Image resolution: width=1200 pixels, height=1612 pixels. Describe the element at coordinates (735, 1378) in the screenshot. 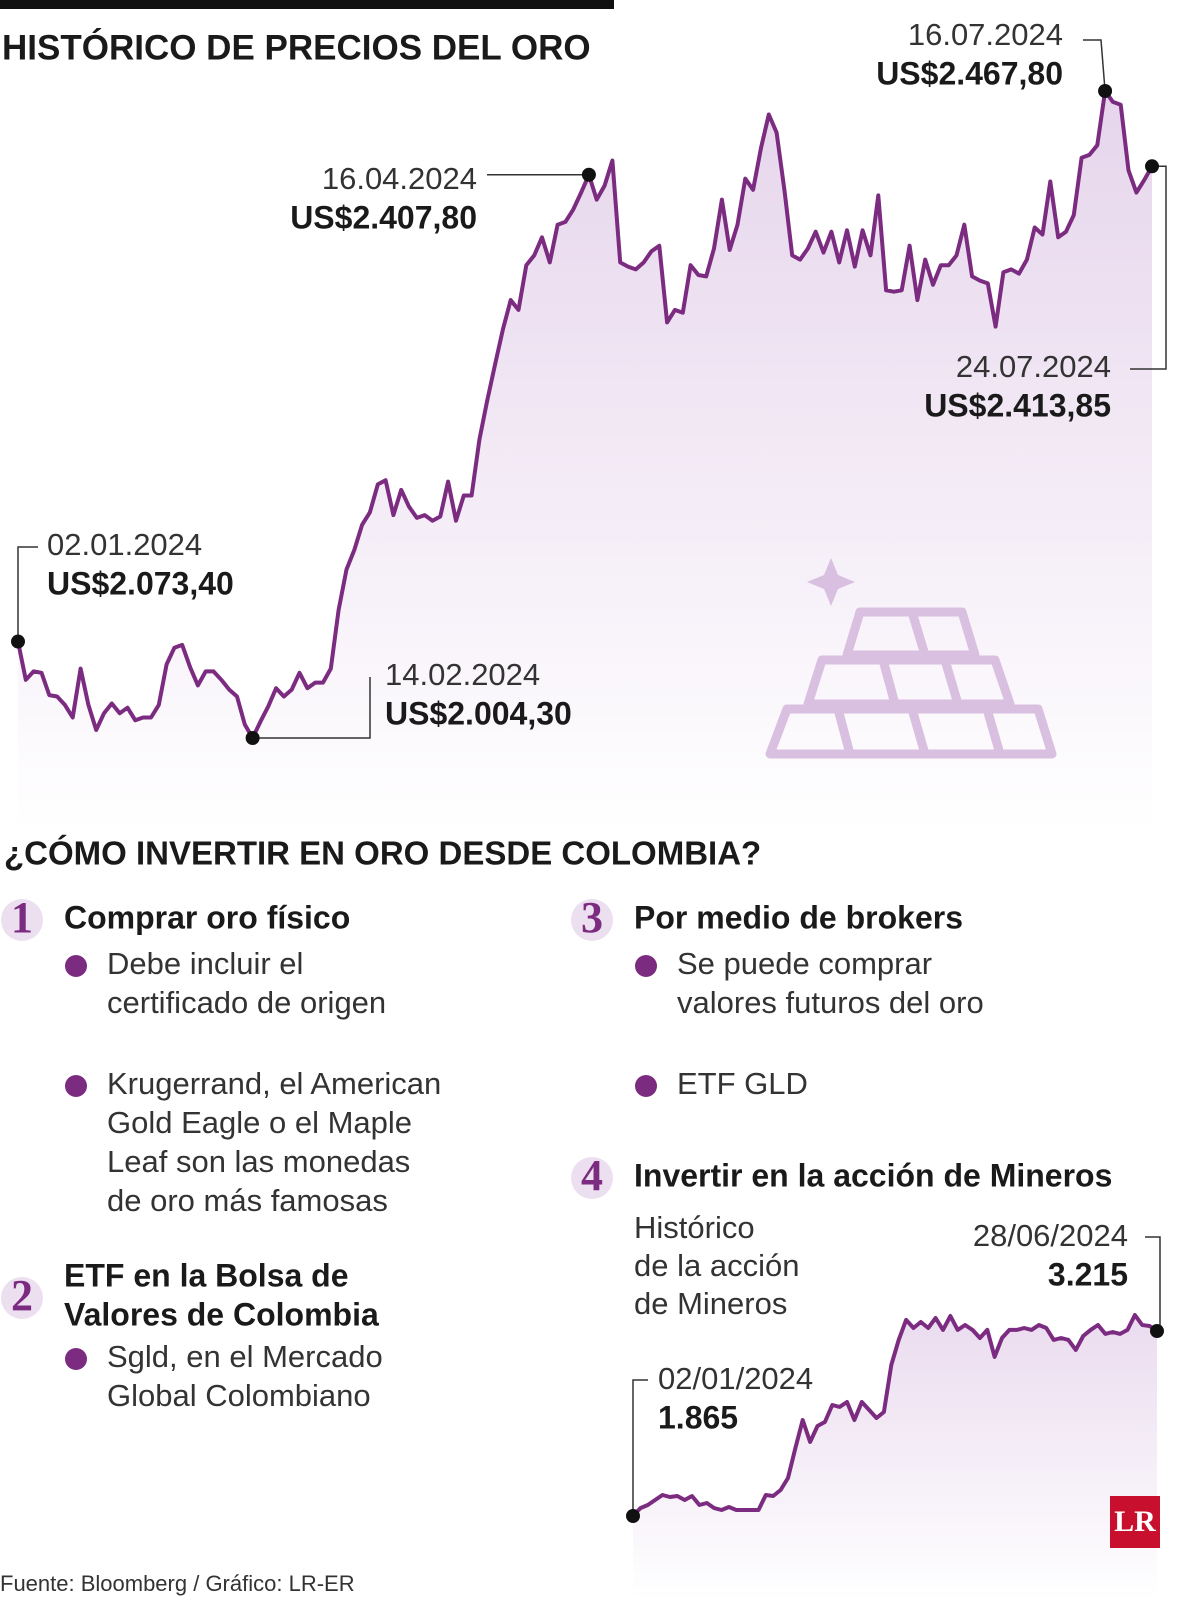

I see `annotation-date: 02/01/2024` at that location.